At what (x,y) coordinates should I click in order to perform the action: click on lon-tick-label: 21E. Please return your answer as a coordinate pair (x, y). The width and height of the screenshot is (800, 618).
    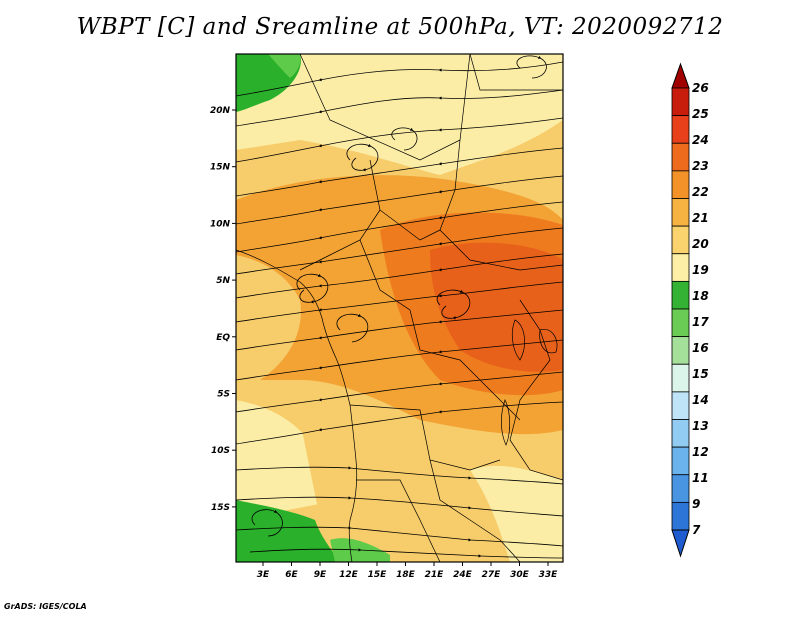
    Looking at the image, I should click on (435, 575).